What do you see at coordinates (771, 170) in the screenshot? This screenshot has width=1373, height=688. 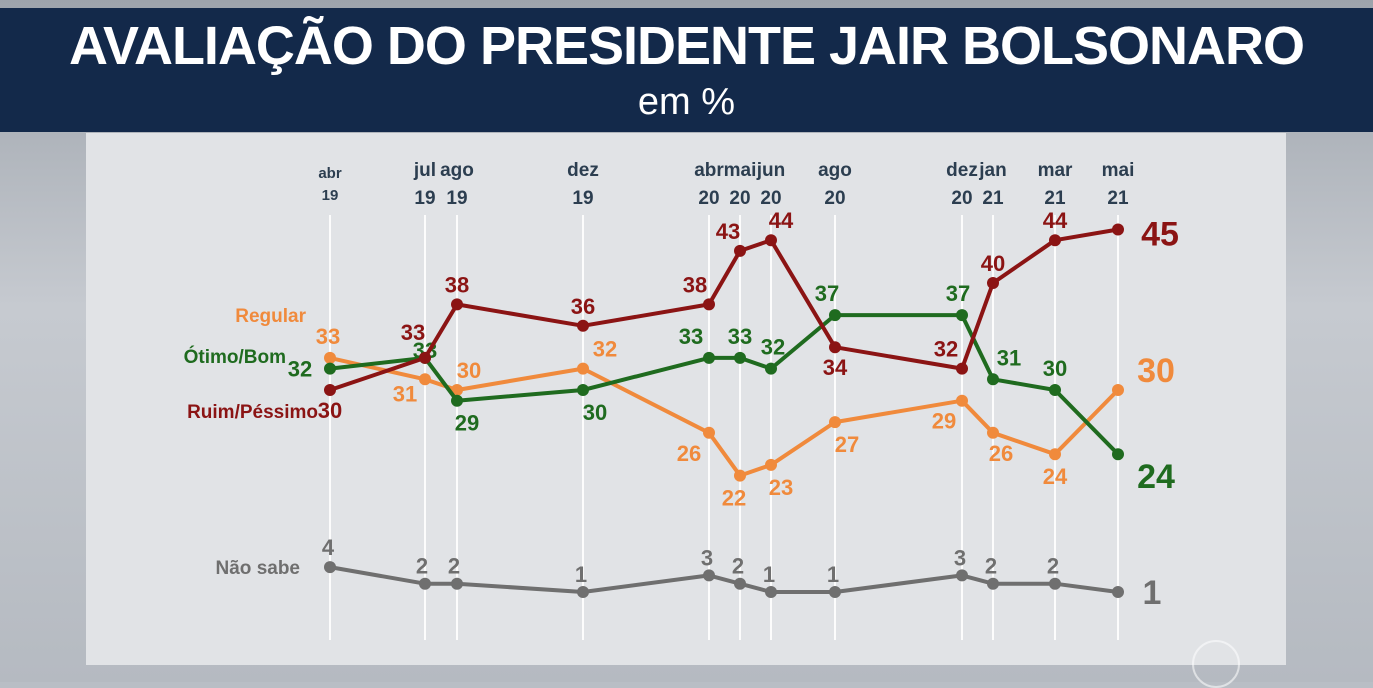 I see `tick-label-month-6: jun` at bounding box center [771, 170].